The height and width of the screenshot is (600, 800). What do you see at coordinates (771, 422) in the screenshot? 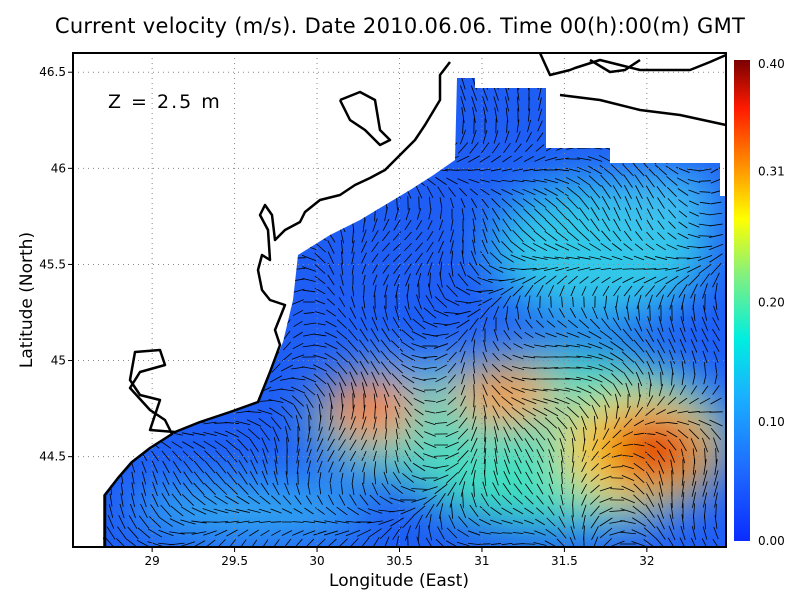
I see `colorbar-tick-label: 0.10` at bounding box center [771, 422].